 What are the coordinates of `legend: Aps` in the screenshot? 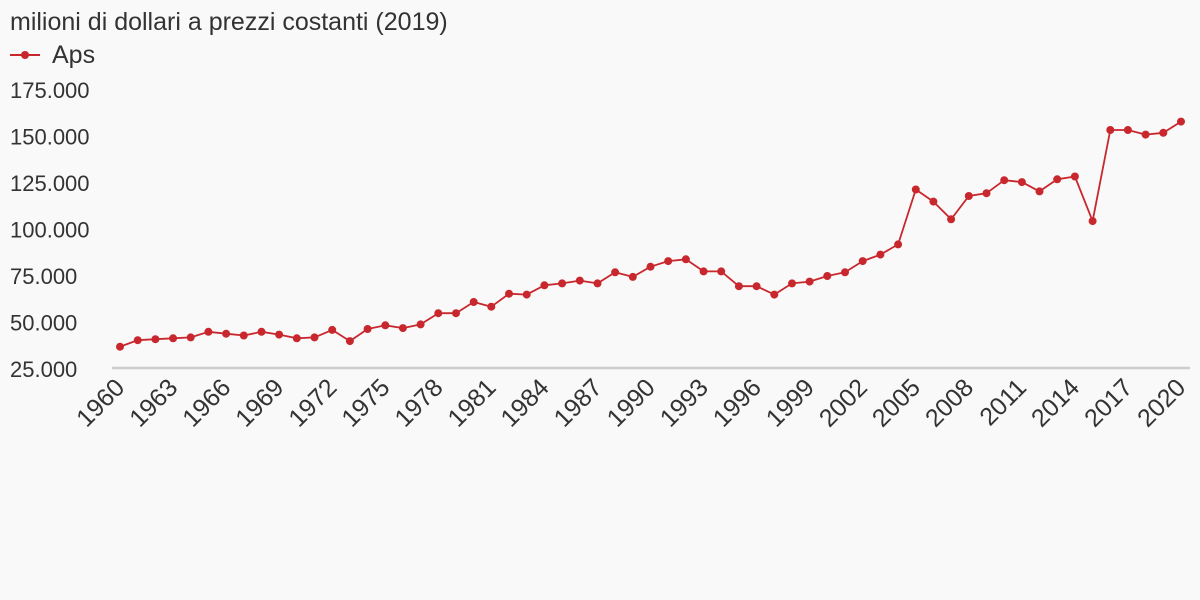 It's located at (52, 55).